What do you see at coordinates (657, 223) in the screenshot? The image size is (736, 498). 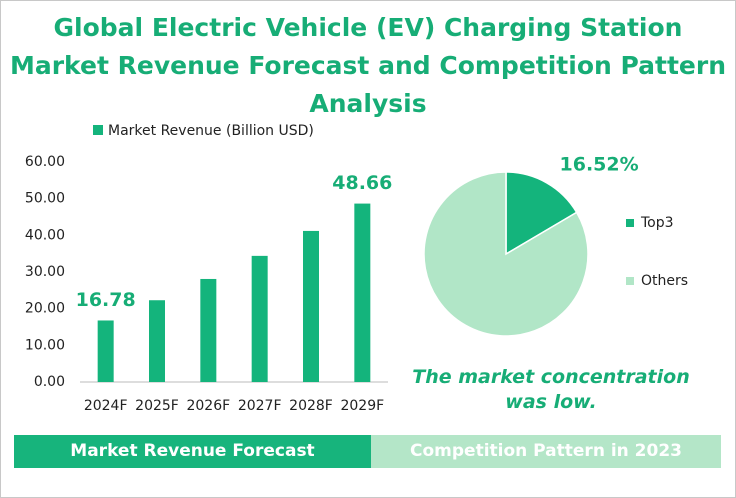 I see `legend-label: Top3` at bounding box center [657, 223].